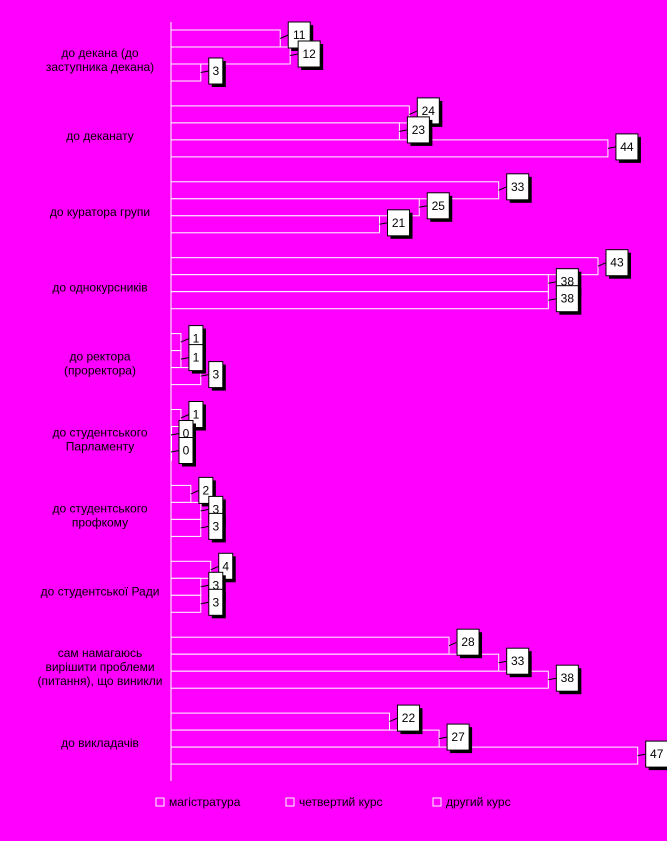  Describe the element at coordinates (100, 653) in the screenshot. I see `category-label-line: сам намагаюсь` at that location.